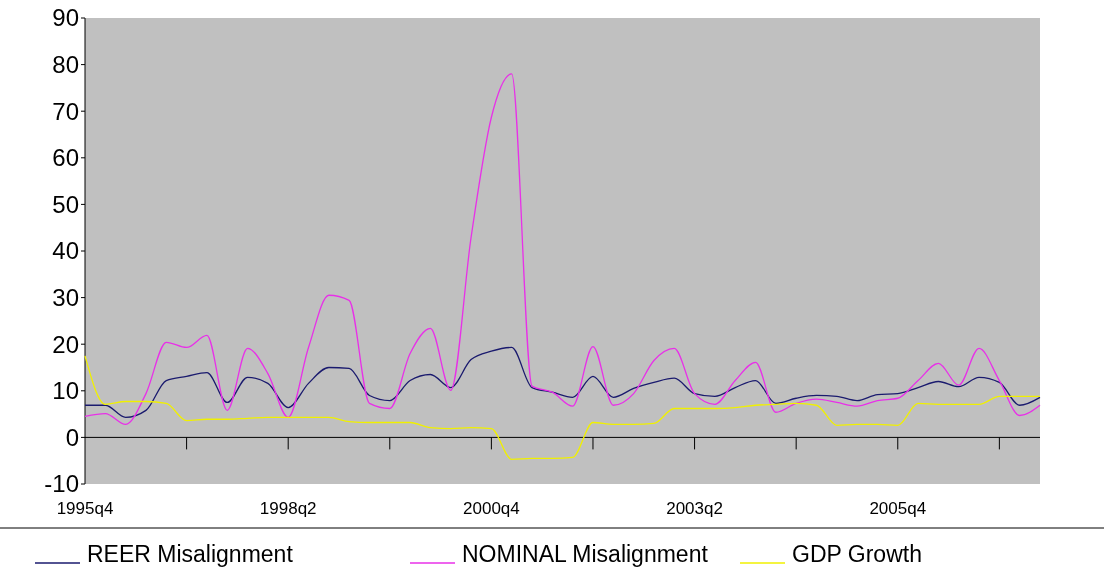 The image size is (1104, 568). What do you see at coordinates (72, 437) in the screenshot?
I see `y-tick-label: 0` at bounding box center [72, 437].